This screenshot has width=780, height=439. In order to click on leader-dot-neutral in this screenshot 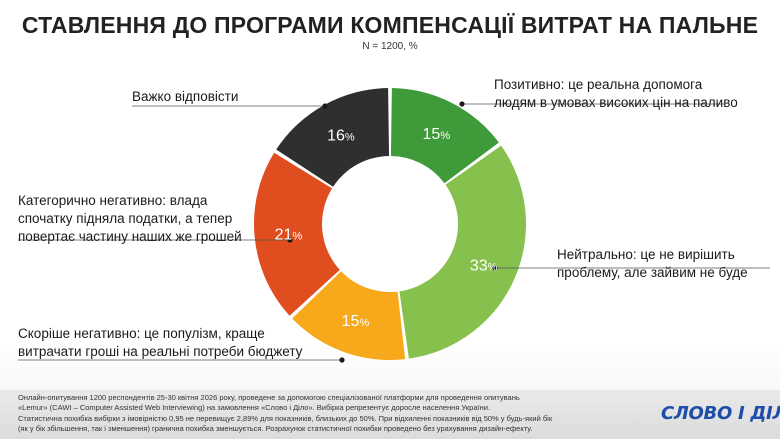, I will do `click(495, 268)`.